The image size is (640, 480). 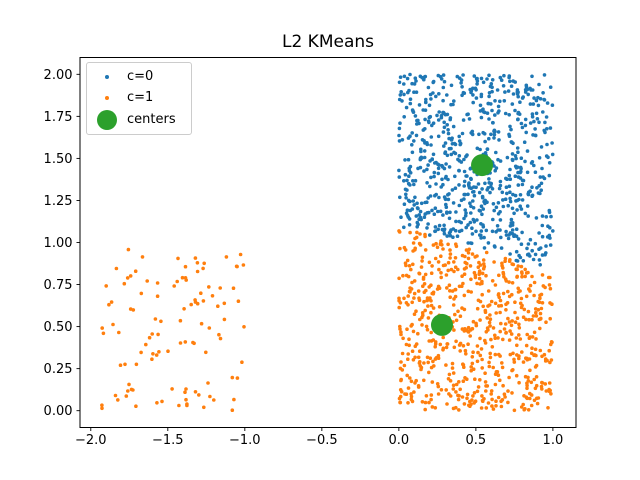 I want to click on x-tick-label: 0.5, so click(x=476, y=440).